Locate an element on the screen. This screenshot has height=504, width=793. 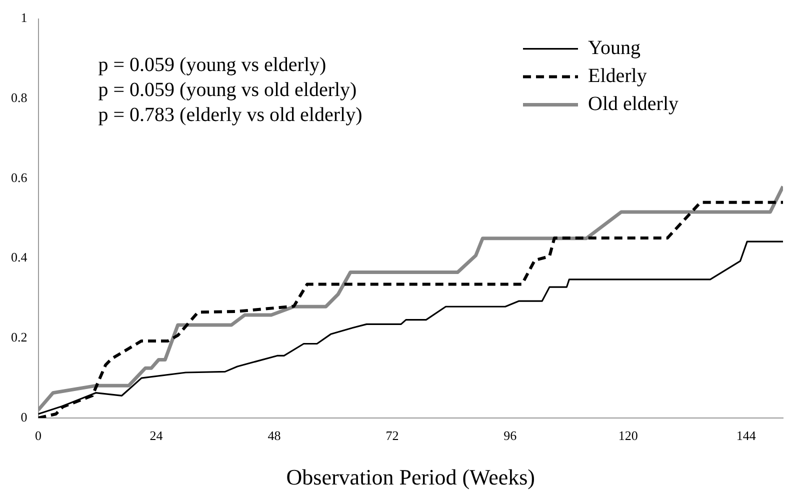
y-tick-label: 1 is located at coordinates (24, 18).